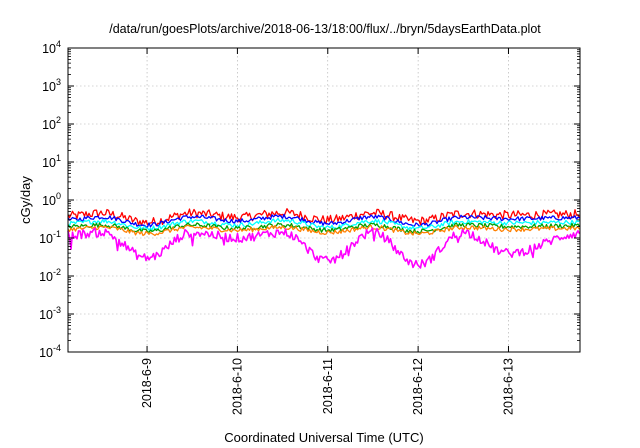  What do you see at coordinates (51, 85) in the screenshot?
I see `y-tick-label: 10³` at bounding box center [51, 85].